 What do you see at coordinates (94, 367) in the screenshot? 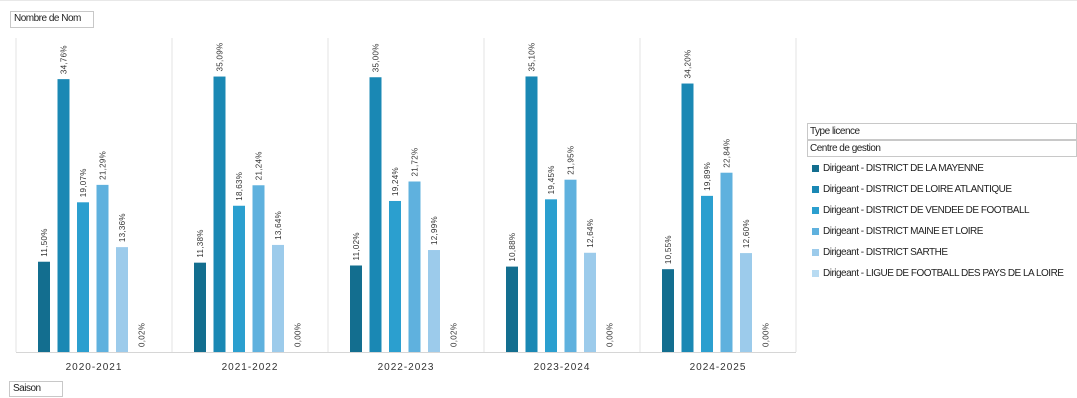
I see `x-tick-label: 2020-2021` at bounding box center [94, 367].